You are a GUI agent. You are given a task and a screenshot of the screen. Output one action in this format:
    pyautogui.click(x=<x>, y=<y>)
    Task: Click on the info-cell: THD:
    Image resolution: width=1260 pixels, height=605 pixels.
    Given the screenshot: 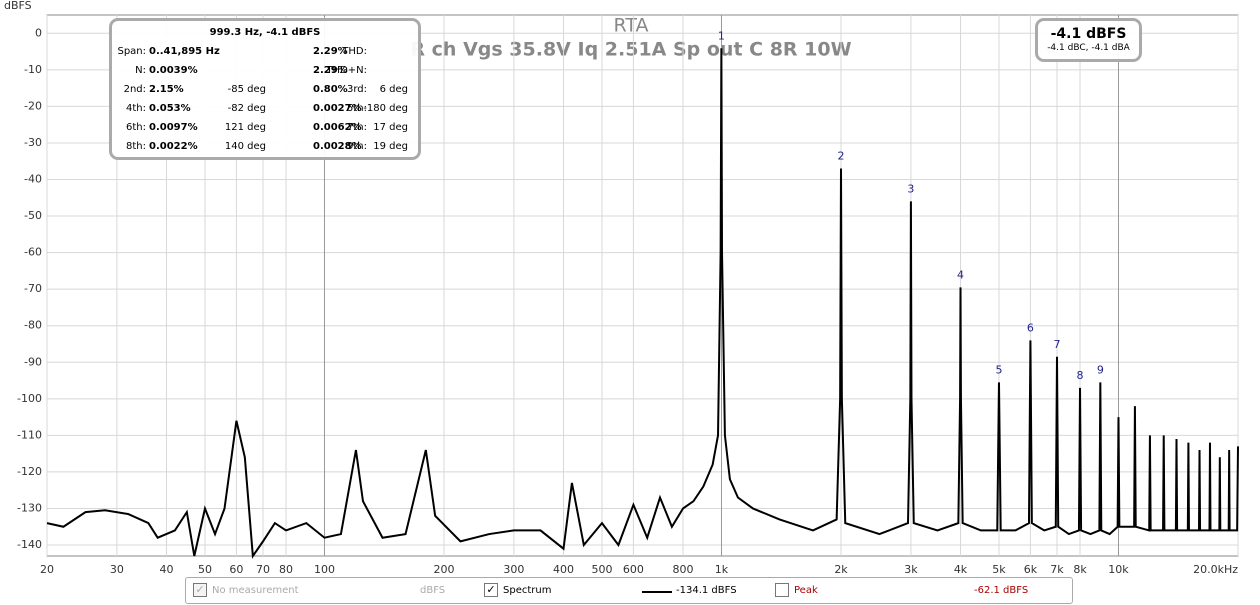 What is the action you would take?
    pyautogui.click(x=354, y=51)
    